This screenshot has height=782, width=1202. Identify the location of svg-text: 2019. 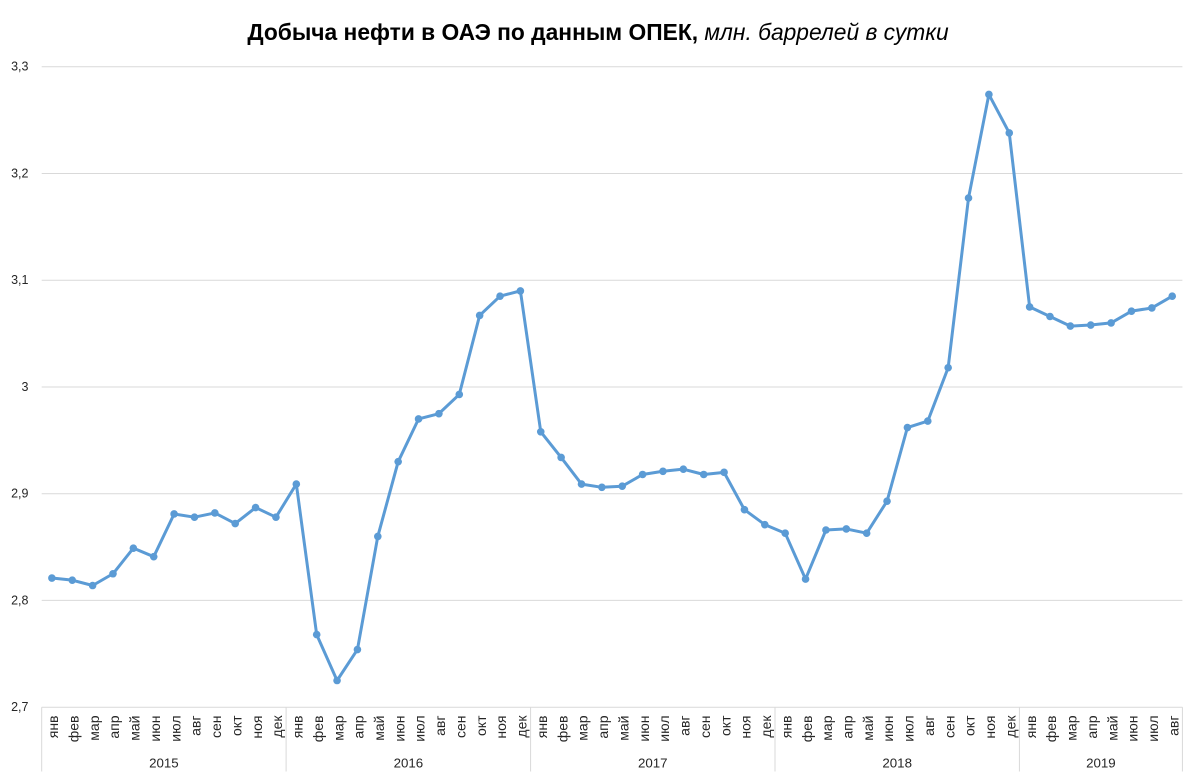
(1101, 763).